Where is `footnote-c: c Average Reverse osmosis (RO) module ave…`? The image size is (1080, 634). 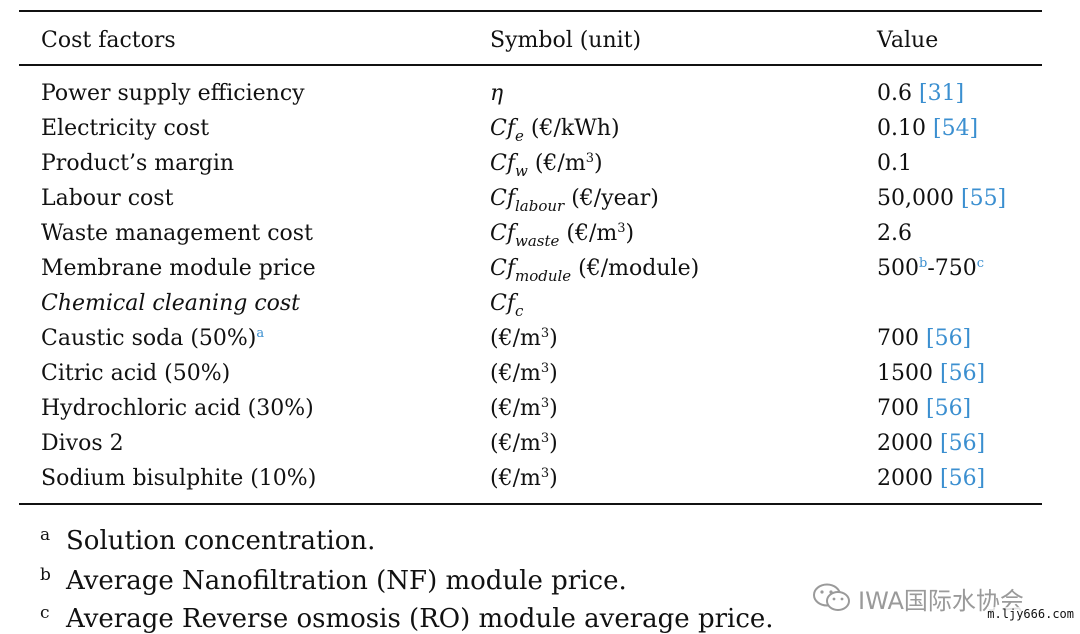 footnote-c: c Average Reverse osmosis (RO) module ave… is located at coordinates (407, 618).